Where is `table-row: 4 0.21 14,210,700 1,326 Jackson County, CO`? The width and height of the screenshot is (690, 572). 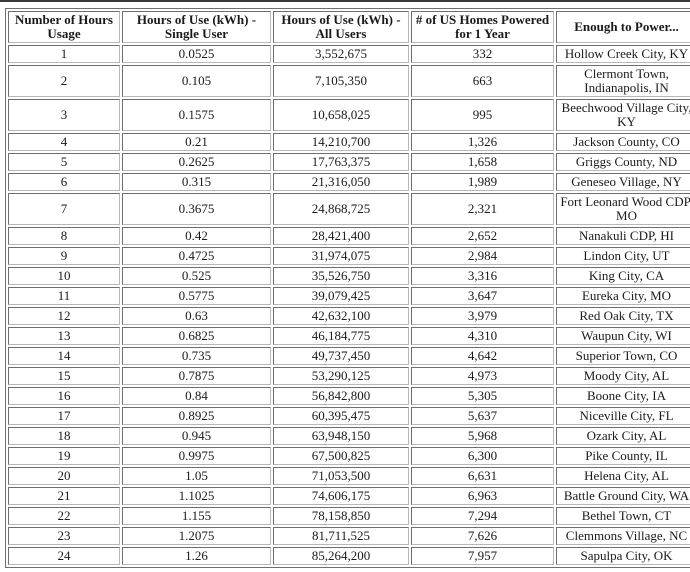 table-row: 4 0.21 14,210,700 1,326 Jackson County, CO is located at coordinates (349, 142).